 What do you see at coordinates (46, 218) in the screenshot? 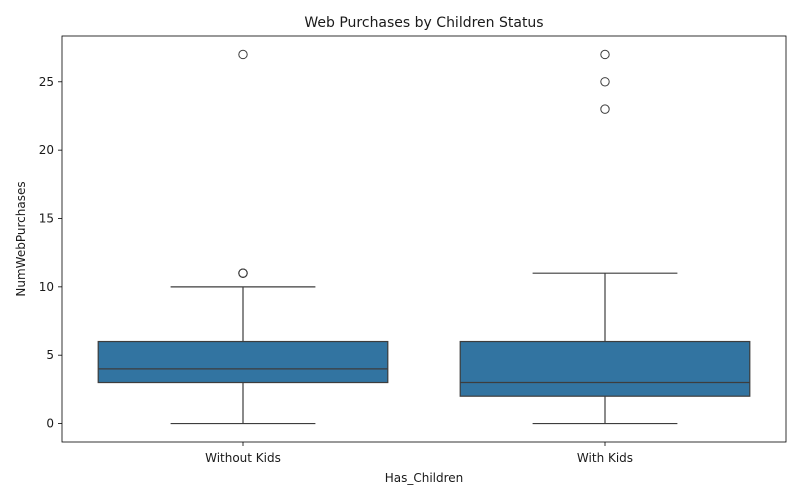
I see `y-tick-label: 15` at bounding box center [46, 218].